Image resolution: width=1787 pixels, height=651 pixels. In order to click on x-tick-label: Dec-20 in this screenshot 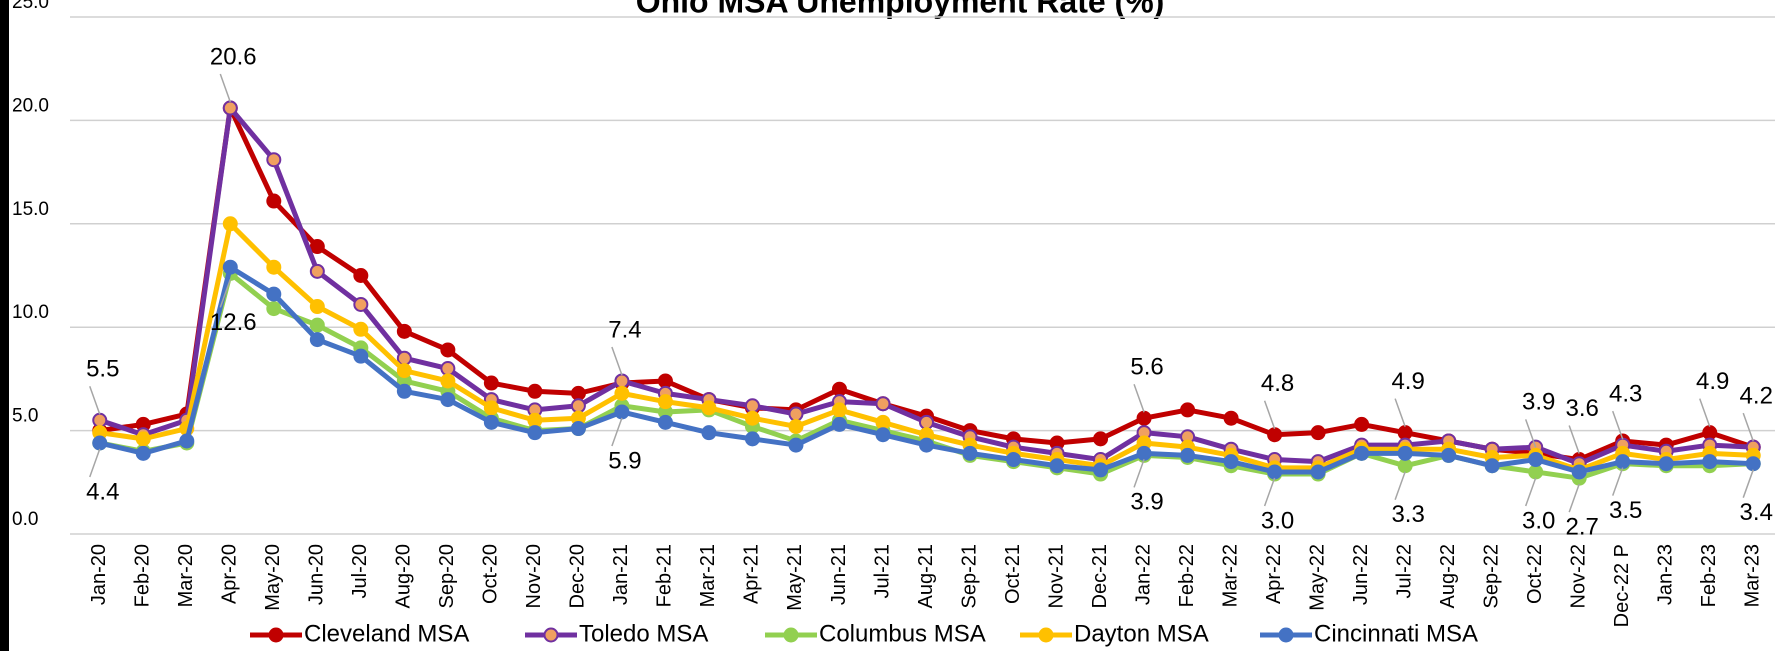, I will do `click(578, 576)`.